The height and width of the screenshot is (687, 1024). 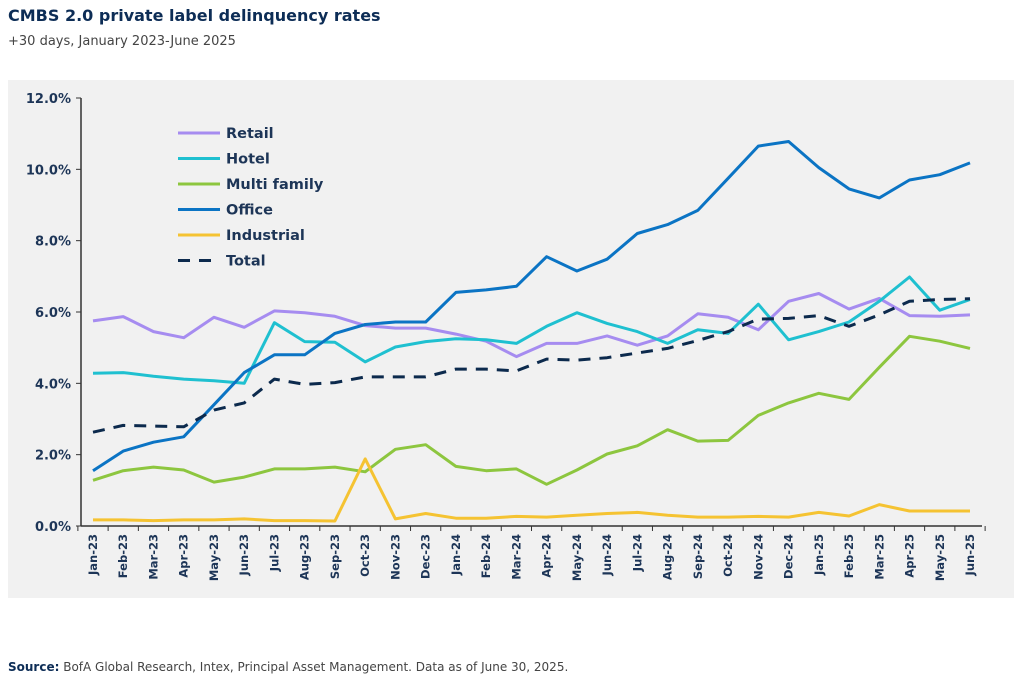 I want to click on legend-label: Industrial, so click(x=265, y=236).